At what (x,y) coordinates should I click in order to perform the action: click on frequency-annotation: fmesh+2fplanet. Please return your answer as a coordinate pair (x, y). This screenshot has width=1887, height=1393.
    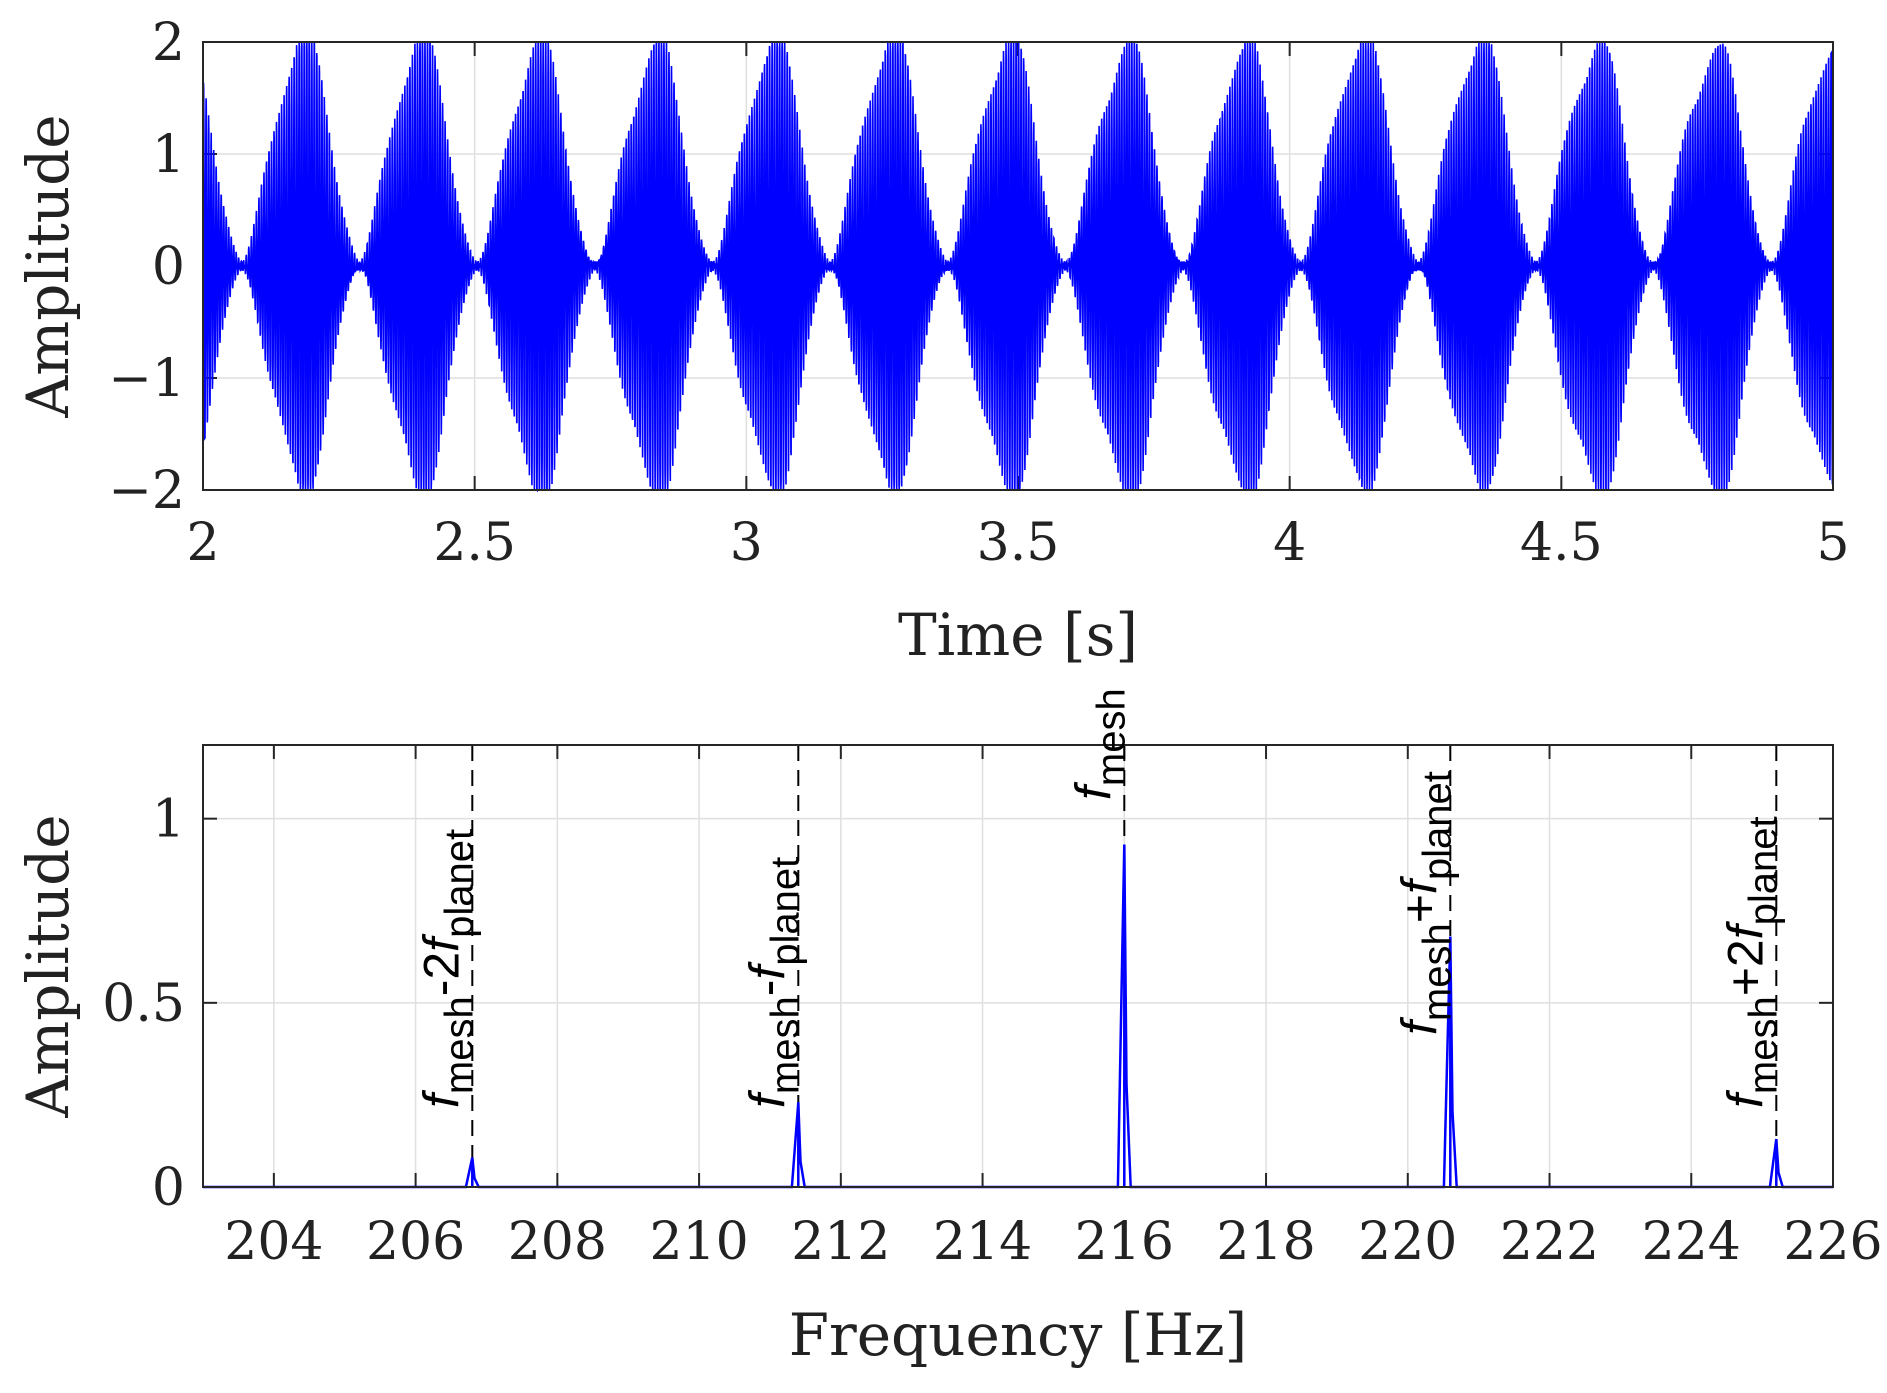
    Looking at the image, I should click on (1751, 962).